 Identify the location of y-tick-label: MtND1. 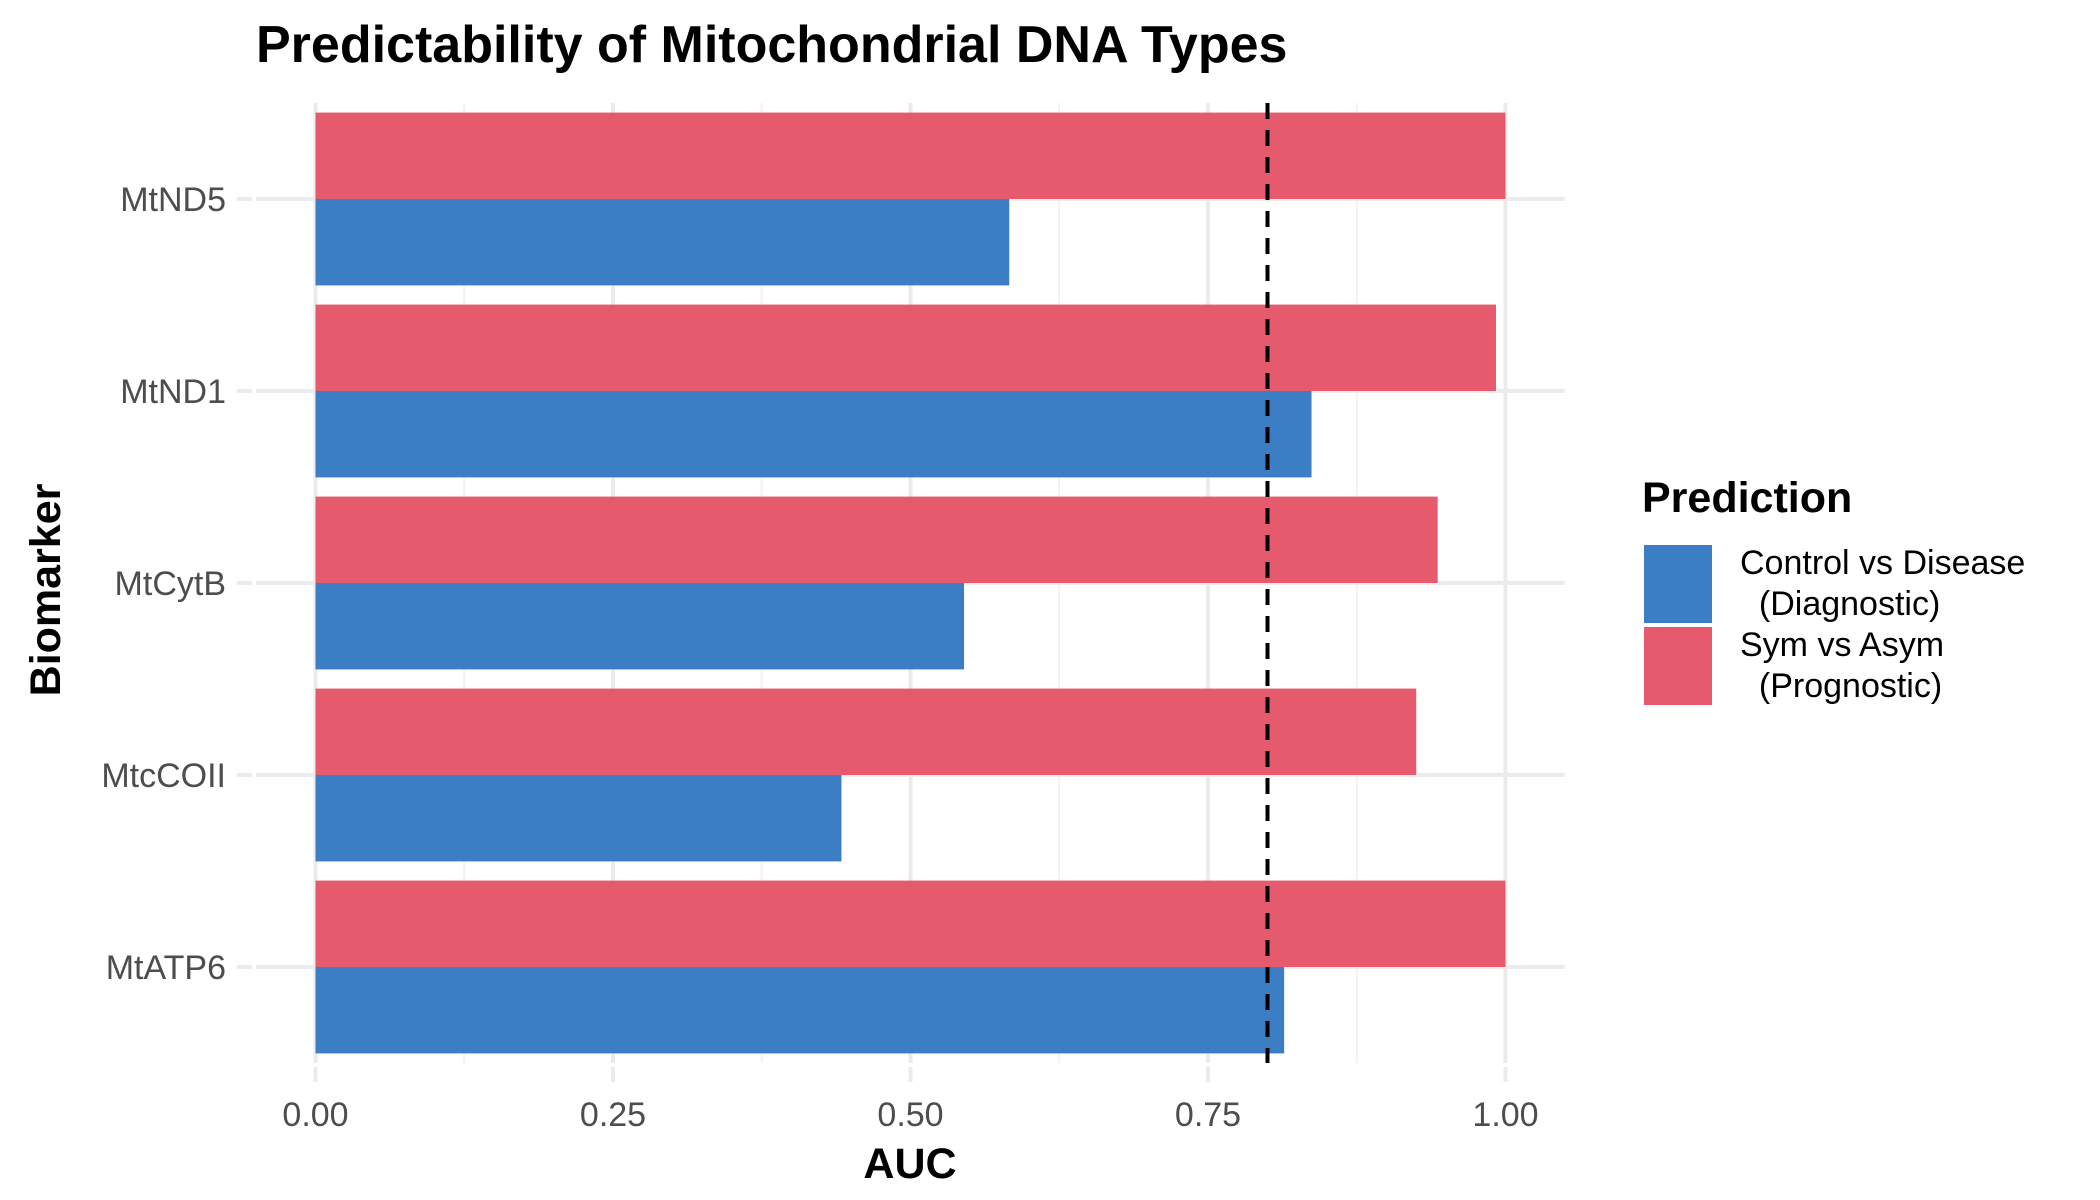
(173, 392).